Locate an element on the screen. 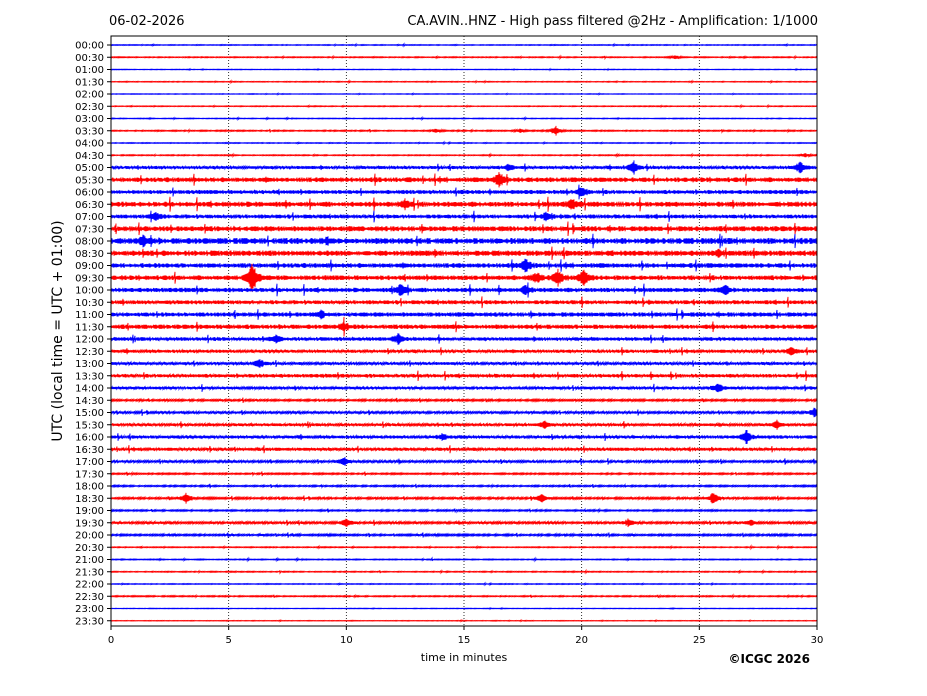 This screenshot has height=696, width=927. y-tick-label: 00:30 is located at coordinates (89, 58).